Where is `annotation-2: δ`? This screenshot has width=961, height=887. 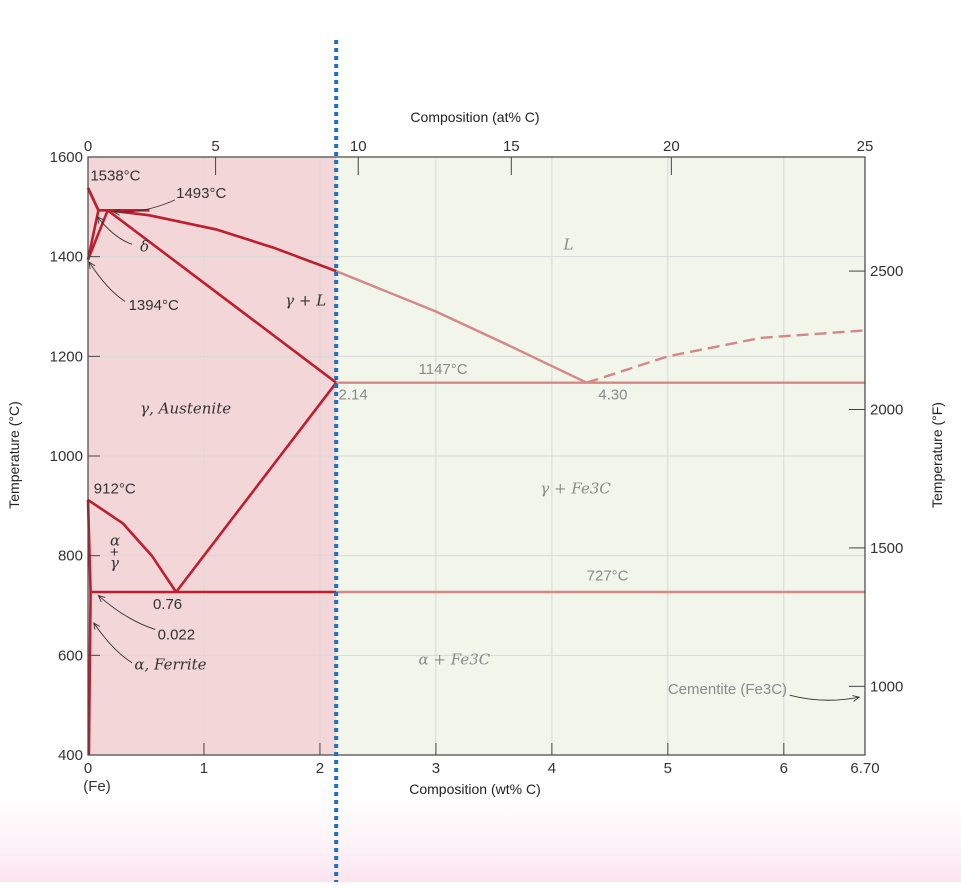
annotation-2: δ is located at coordinates (144, 247).